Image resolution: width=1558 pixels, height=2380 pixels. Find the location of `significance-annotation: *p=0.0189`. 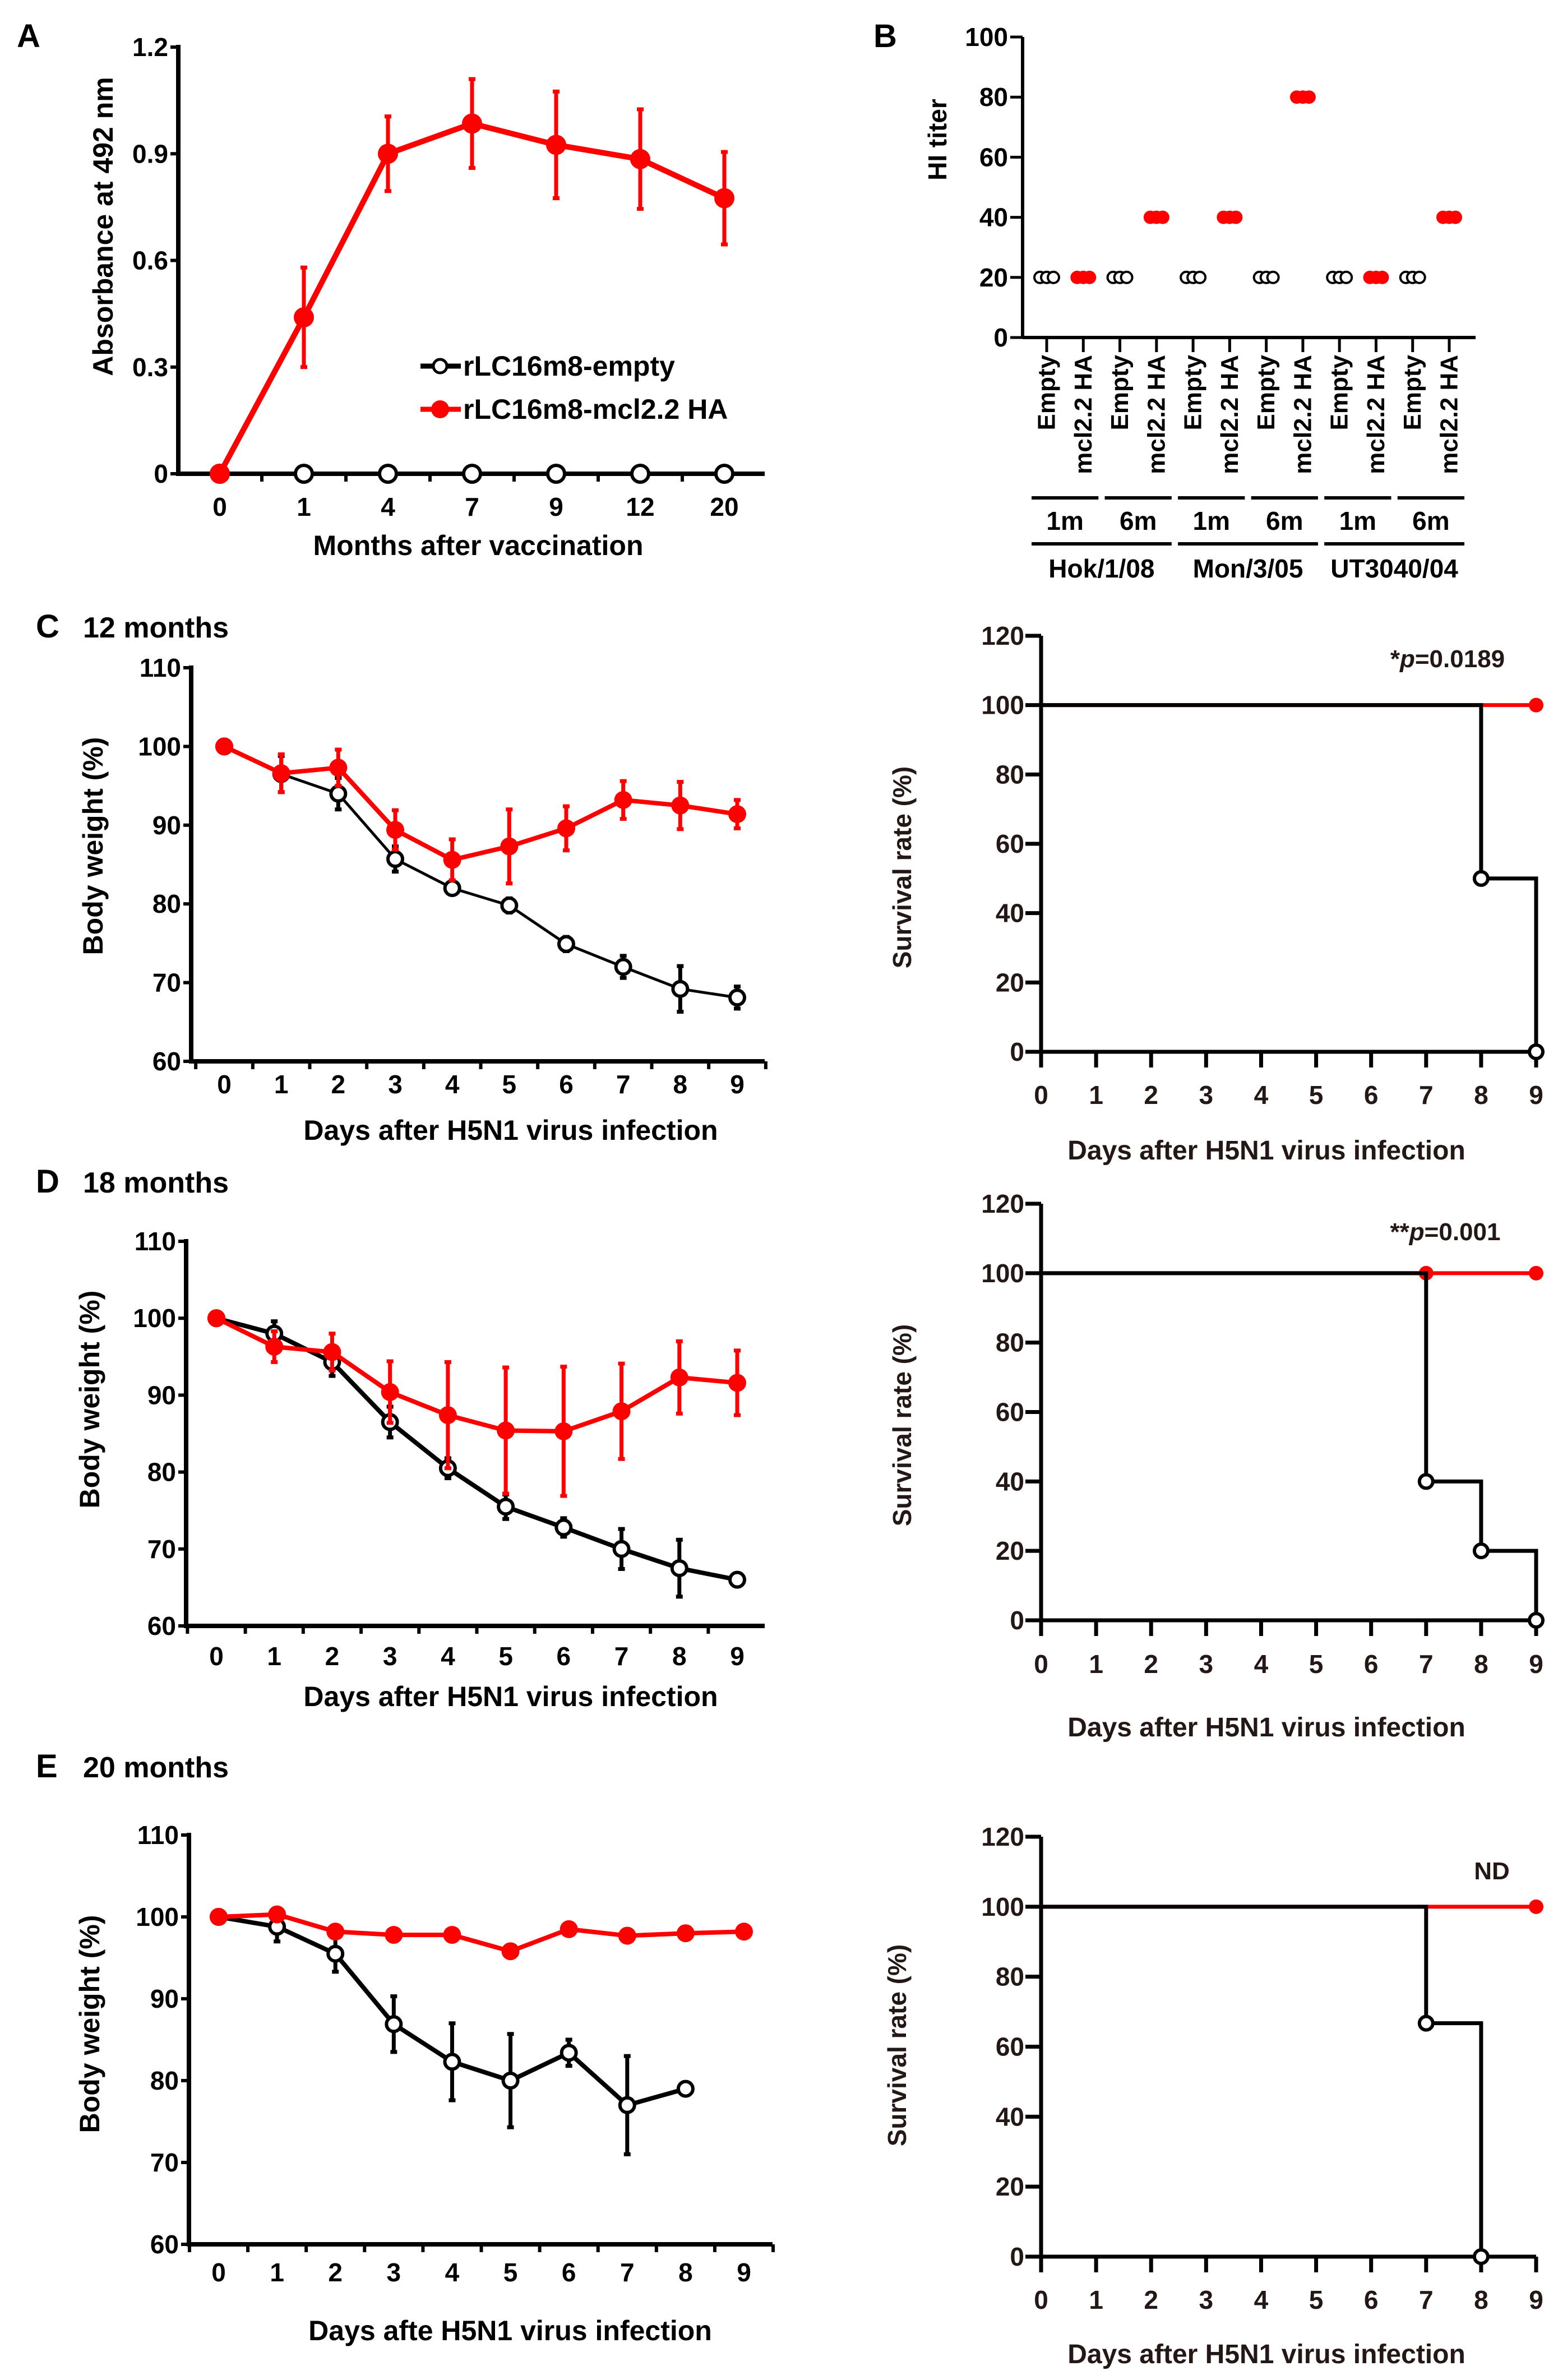

significance-annotation: *p=0.0189 is located at coordinates (1447, 659).